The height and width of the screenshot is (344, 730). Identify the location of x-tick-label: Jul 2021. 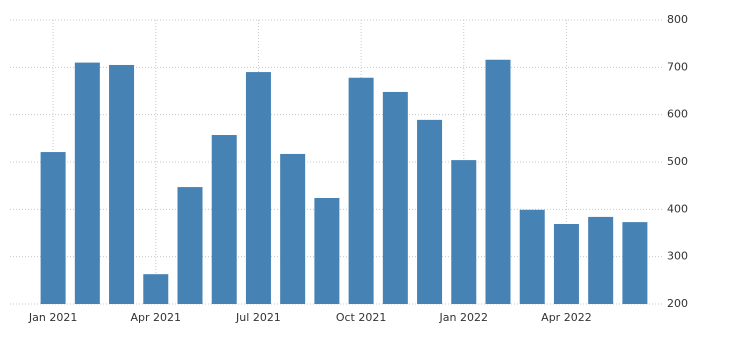
(258, 317).